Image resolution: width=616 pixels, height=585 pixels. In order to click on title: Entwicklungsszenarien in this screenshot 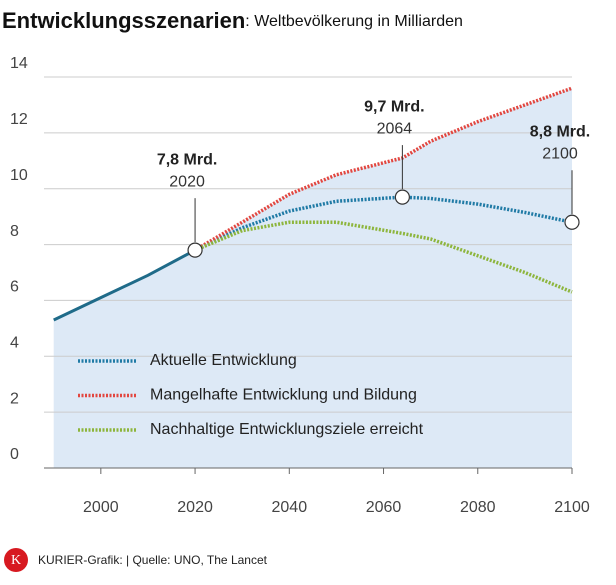, I will do `click(123, 20)`.